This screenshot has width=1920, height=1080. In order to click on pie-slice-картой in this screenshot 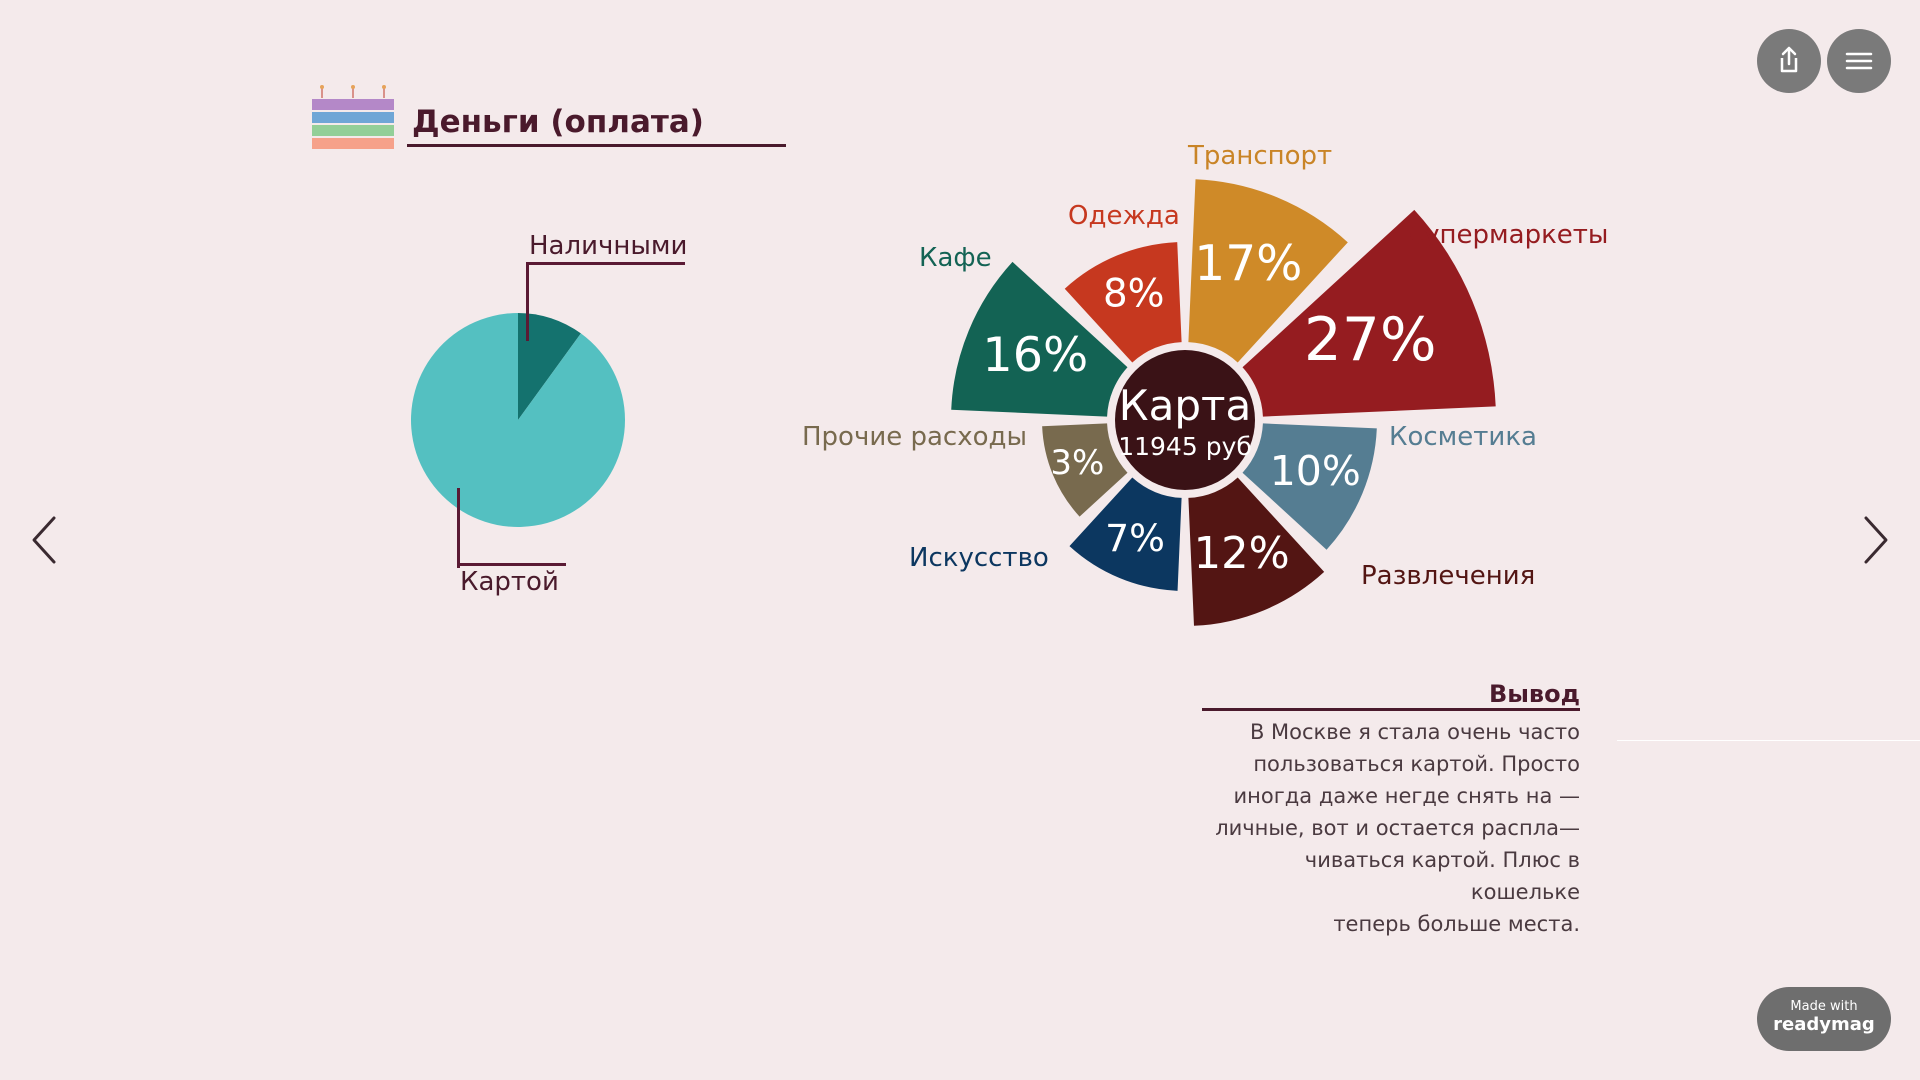, I will do `click(518, 420)`.